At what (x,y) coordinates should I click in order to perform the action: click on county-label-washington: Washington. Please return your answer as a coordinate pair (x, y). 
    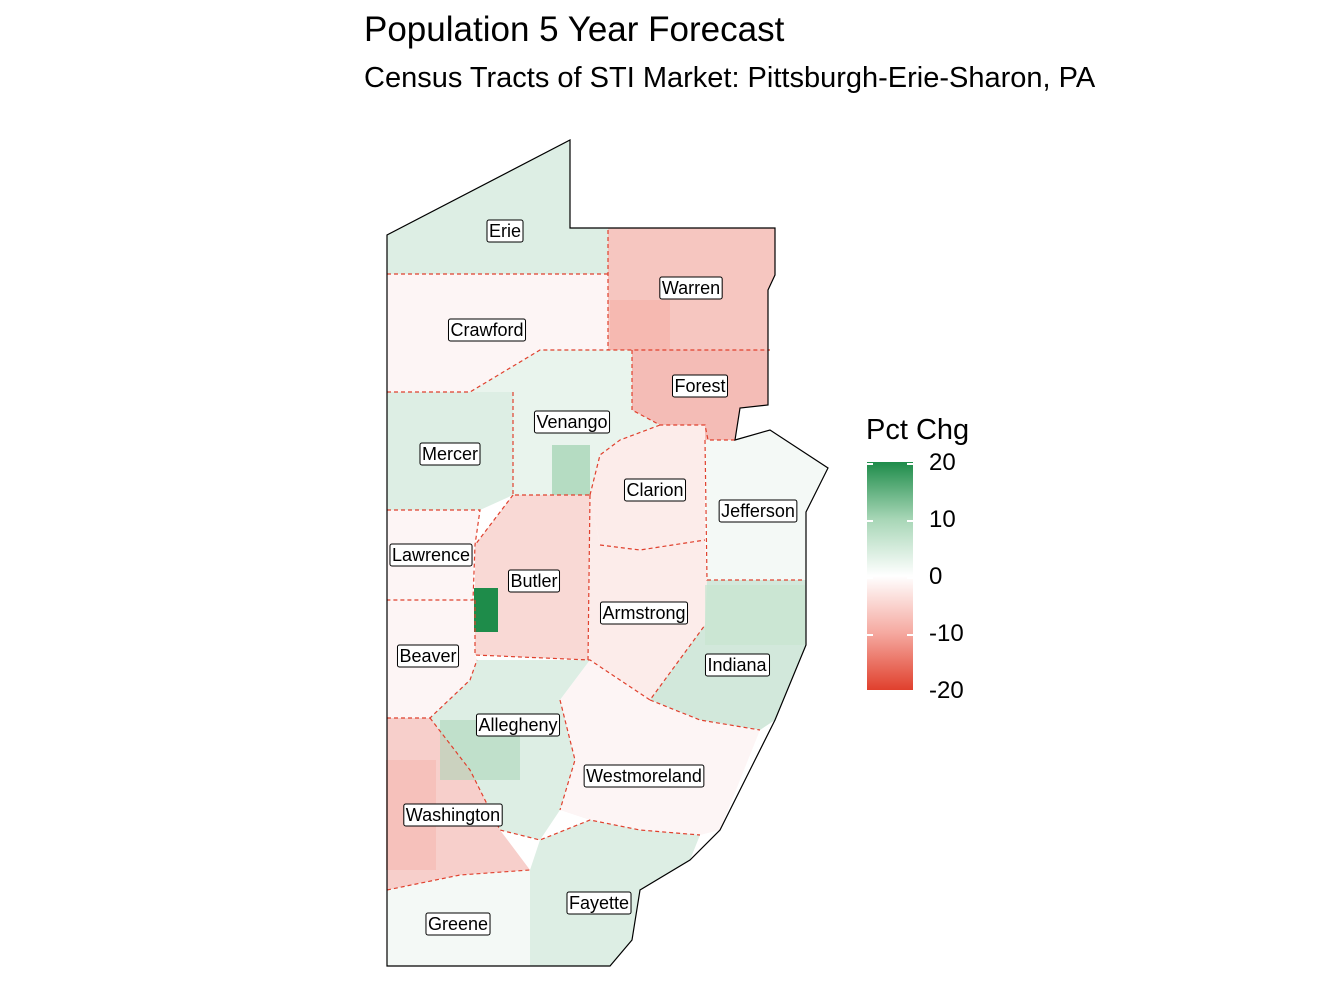
    Looking at the image, I should click on (453, 815).